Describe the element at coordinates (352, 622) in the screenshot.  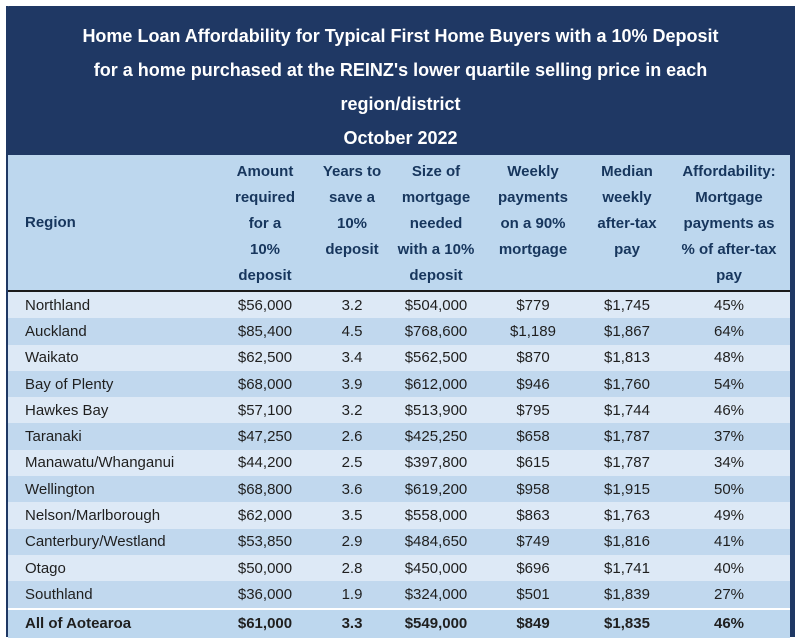
I see `value-cell-years: 3.3` at that location.